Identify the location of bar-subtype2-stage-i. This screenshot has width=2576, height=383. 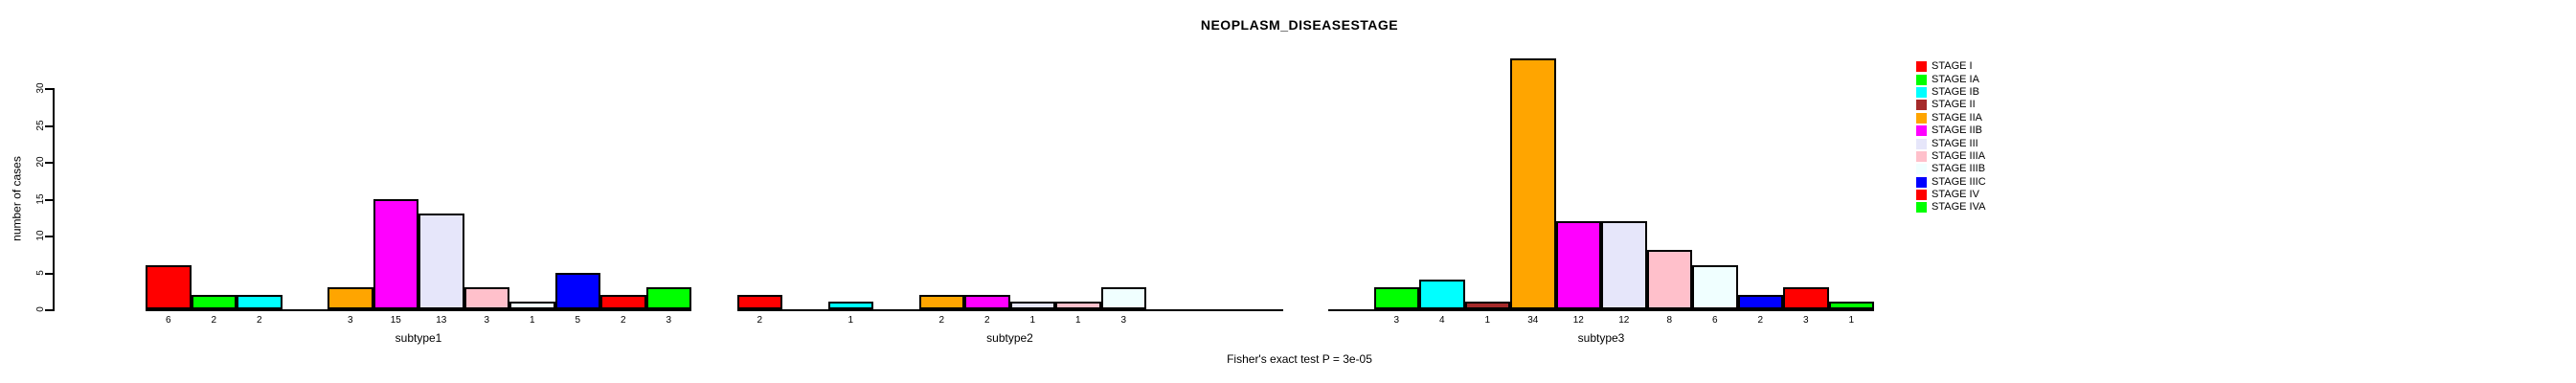
(759, 301).